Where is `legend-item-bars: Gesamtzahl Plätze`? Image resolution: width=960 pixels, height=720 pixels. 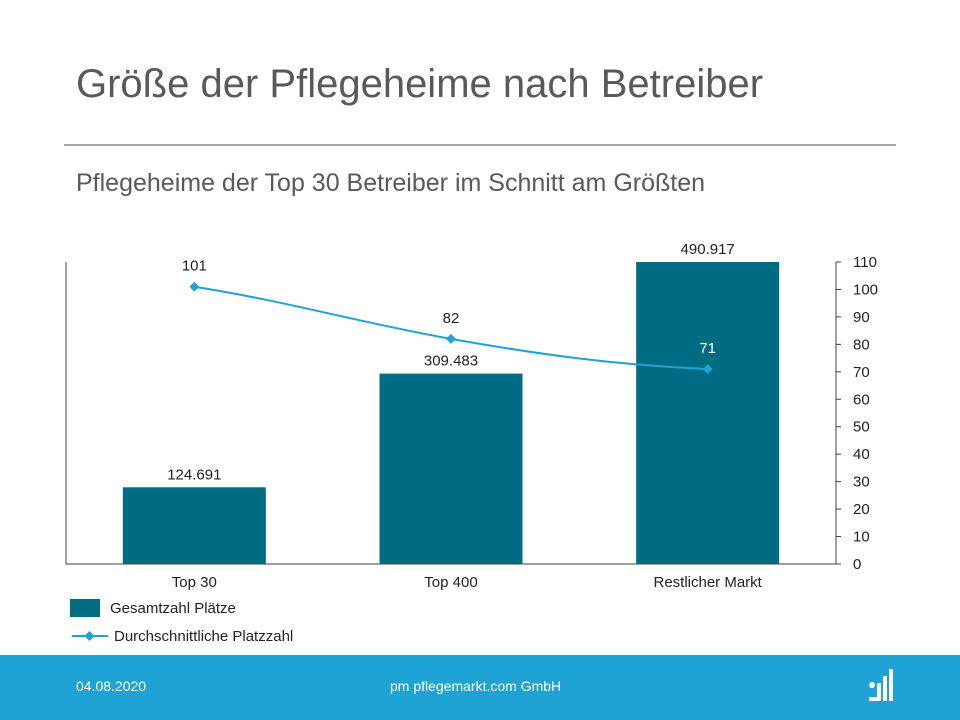 legend-item-bars: Gesamtzahl Plätze is located at coordinates (181, 608).